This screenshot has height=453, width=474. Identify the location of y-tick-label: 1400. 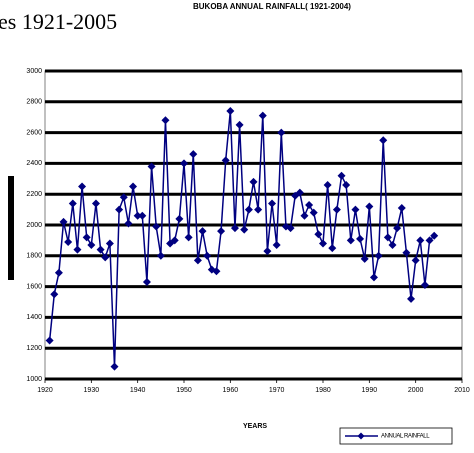
(34, 317).